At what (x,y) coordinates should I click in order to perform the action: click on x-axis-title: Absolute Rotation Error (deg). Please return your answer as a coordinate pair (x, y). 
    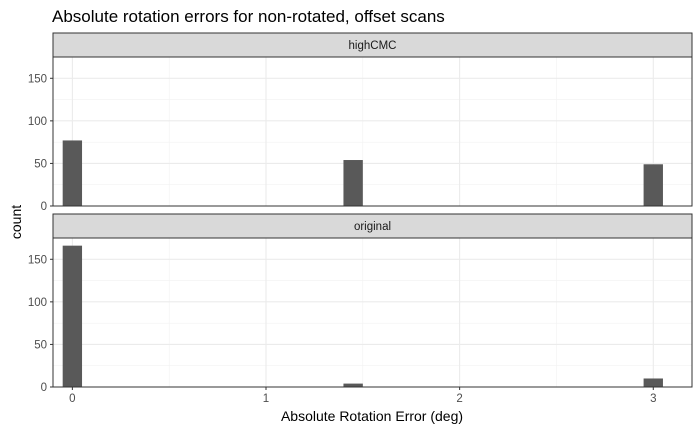
    Looking at the image, I should click on (372, 416).